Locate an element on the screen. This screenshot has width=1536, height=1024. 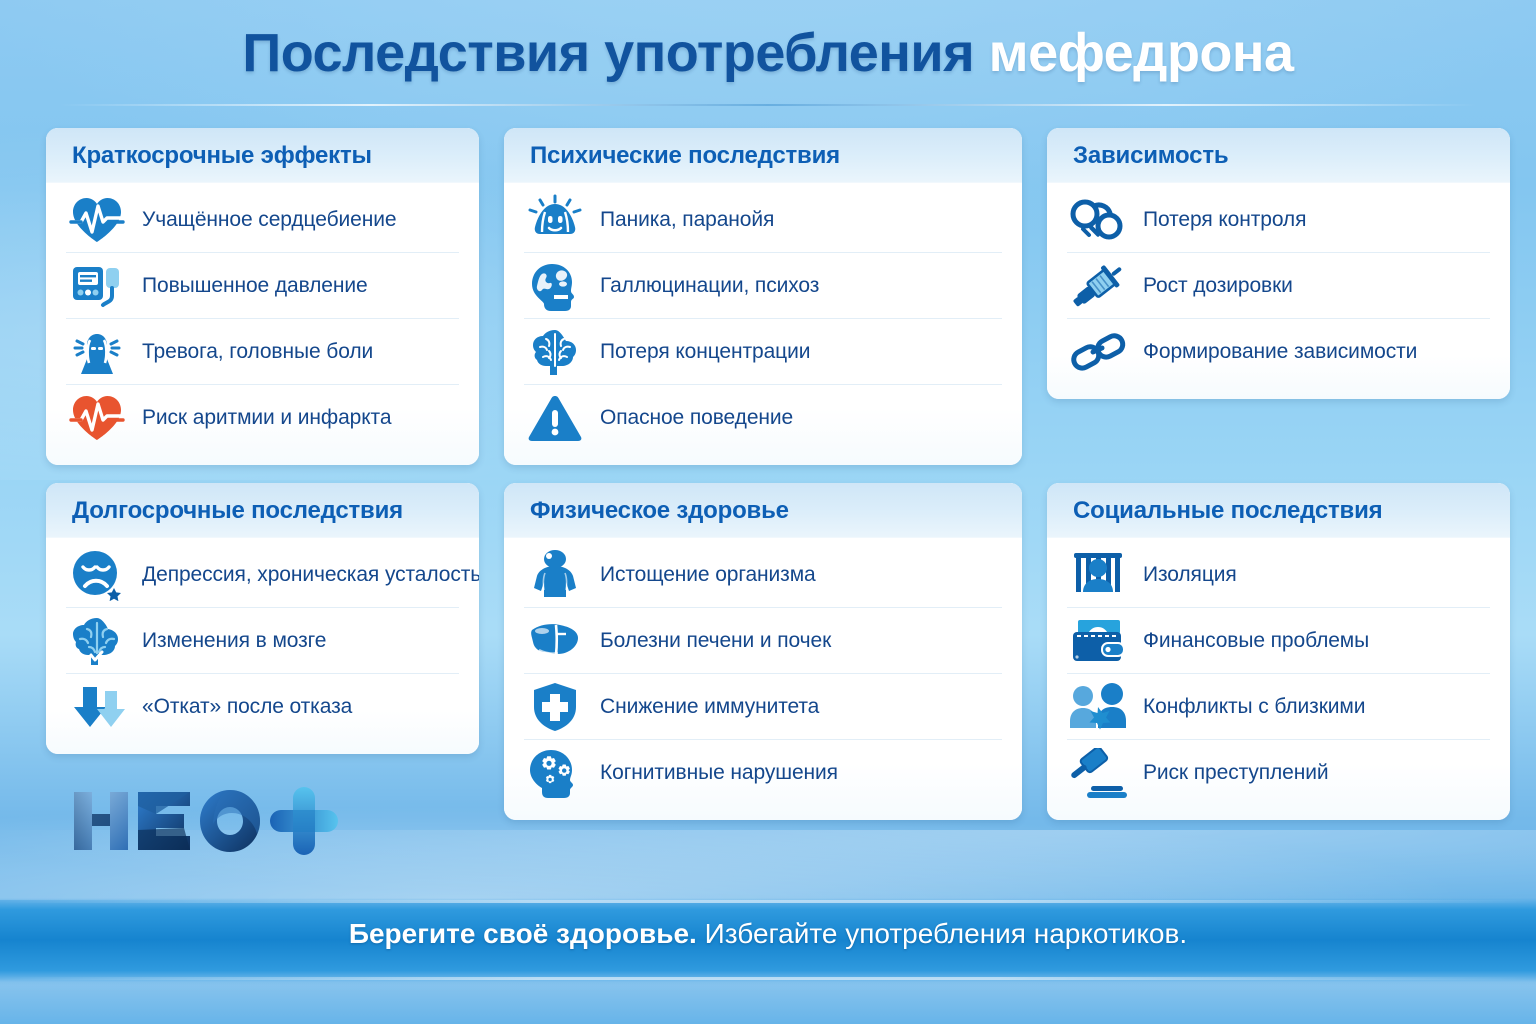
list-item-label: Риск аритмии и инфаркта is located at coordinates (267, 417).